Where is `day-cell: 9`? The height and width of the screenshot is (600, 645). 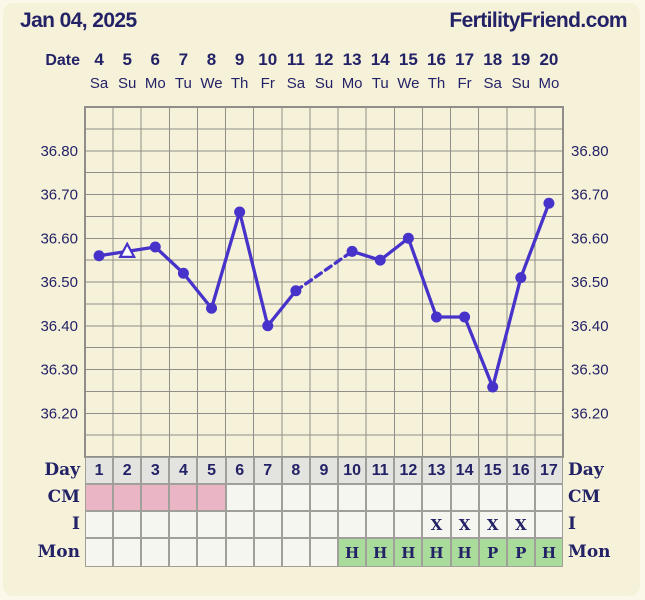
day-cell: 9 is located at coordinates (324, 470).